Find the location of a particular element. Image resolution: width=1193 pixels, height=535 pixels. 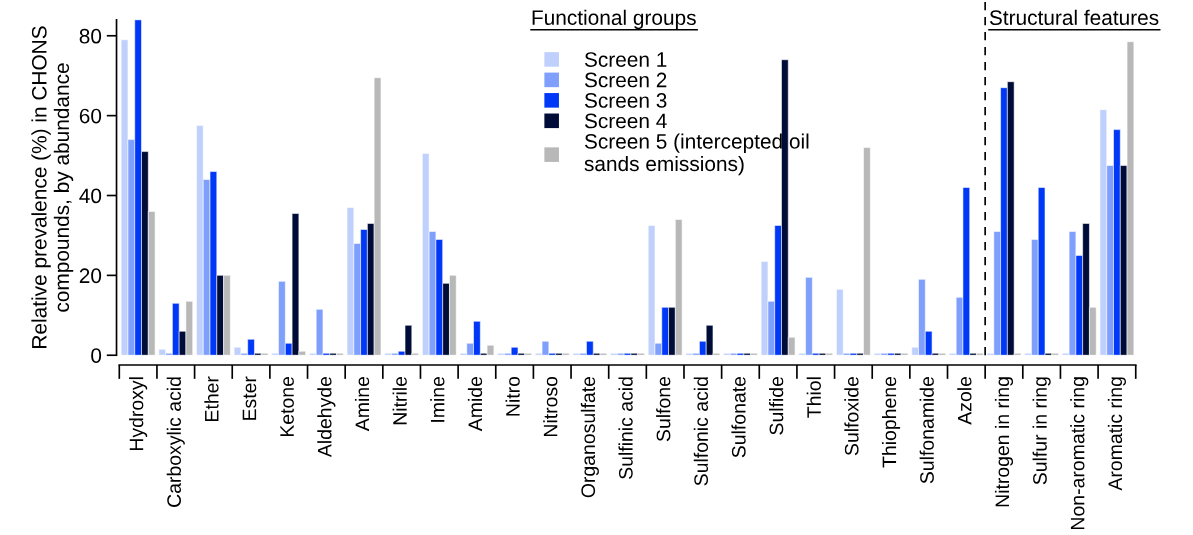

x-tick-label: Amide is located at coordinates (475, 404).